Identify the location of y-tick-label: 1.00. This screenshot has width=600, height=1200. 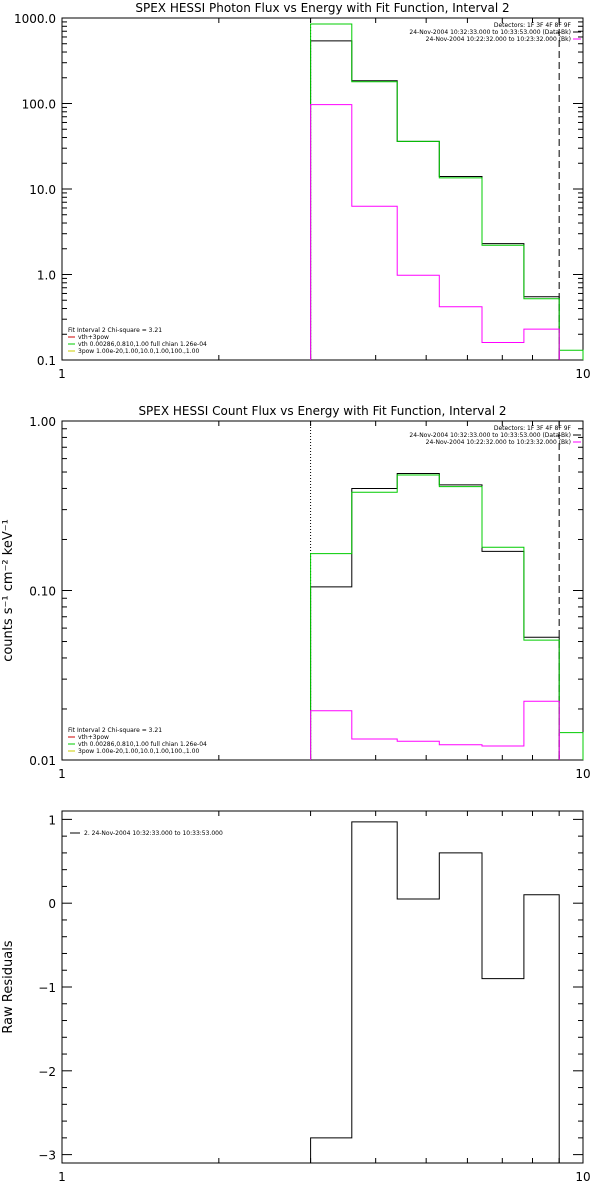
(42, 422).